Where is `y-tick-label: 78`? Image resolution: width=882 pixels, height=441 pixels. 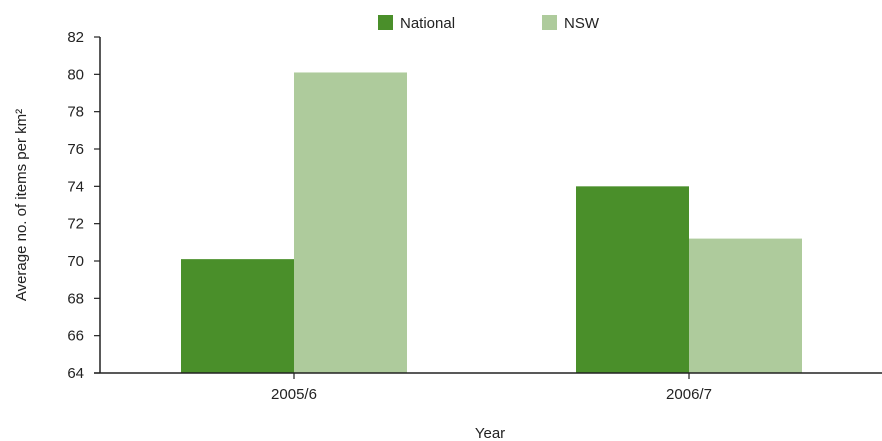
y-tick-label: 78 is located at coordinates (75, 112).